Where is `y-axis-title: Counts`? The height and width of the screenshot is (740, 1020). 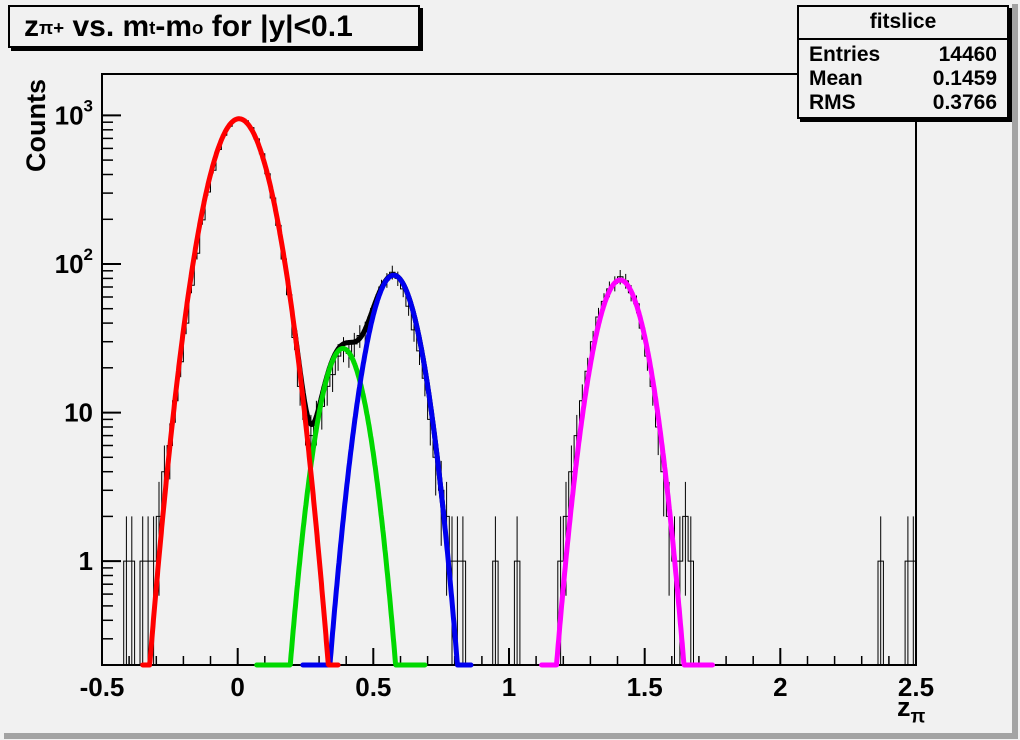 y-axis-title: Counts is located at coordinates (36, 125).